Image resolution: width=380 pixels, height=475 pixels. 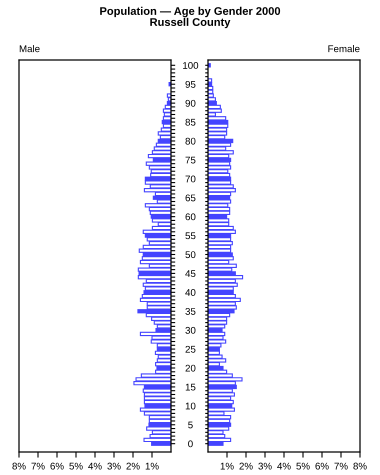 What do you see at coordinates (190, 311) in the screenshot?
I see `y-tick-label: 35` at bounding box center [190, 311].